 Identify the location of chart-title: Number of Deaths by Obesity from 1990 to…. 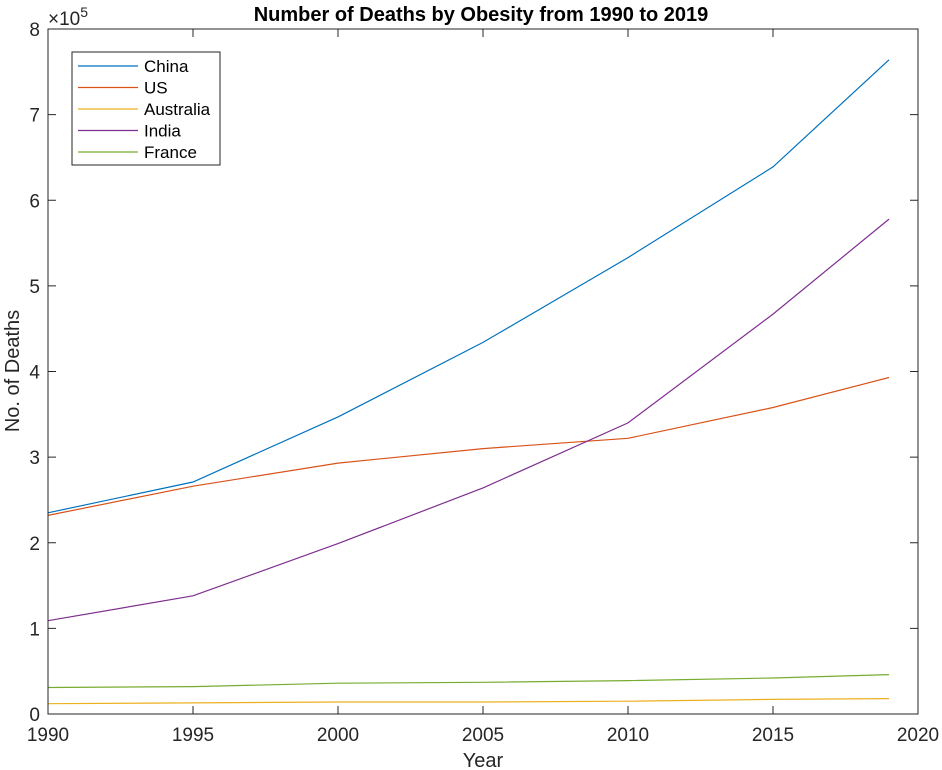
(481, 15).